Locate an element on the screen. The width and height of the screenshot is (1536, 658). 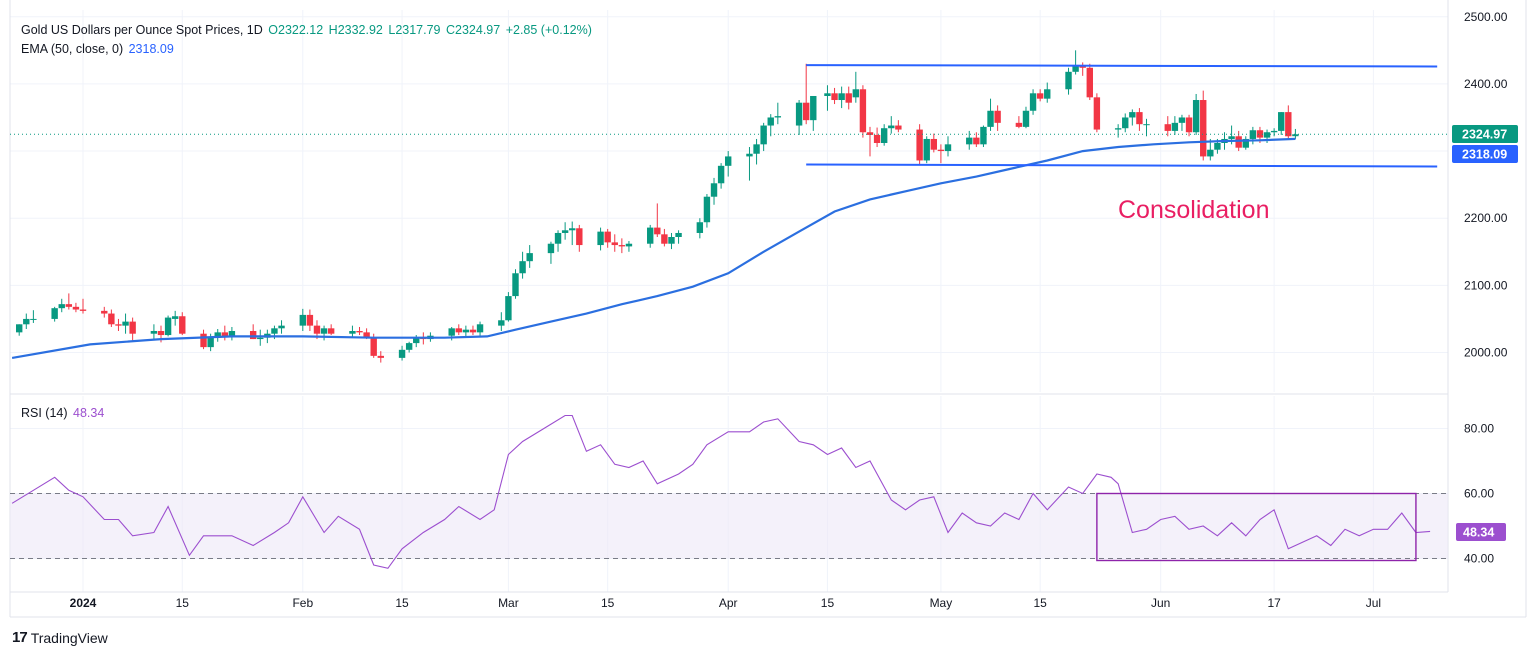
time-tick-label: 17 is located at coordinates (1274, 603).